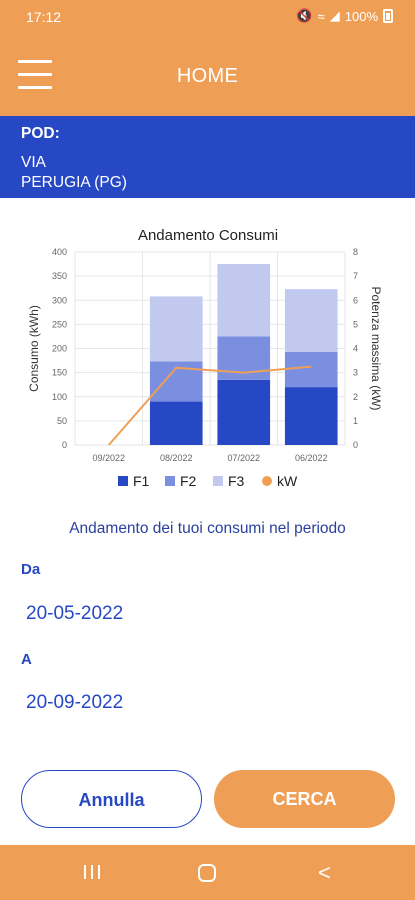 The image size is (415, 900). What do you see at coordinates (321, 16) in the screenshot?
I see `wifi-icon: ≈` at bounding box center [321, 16].